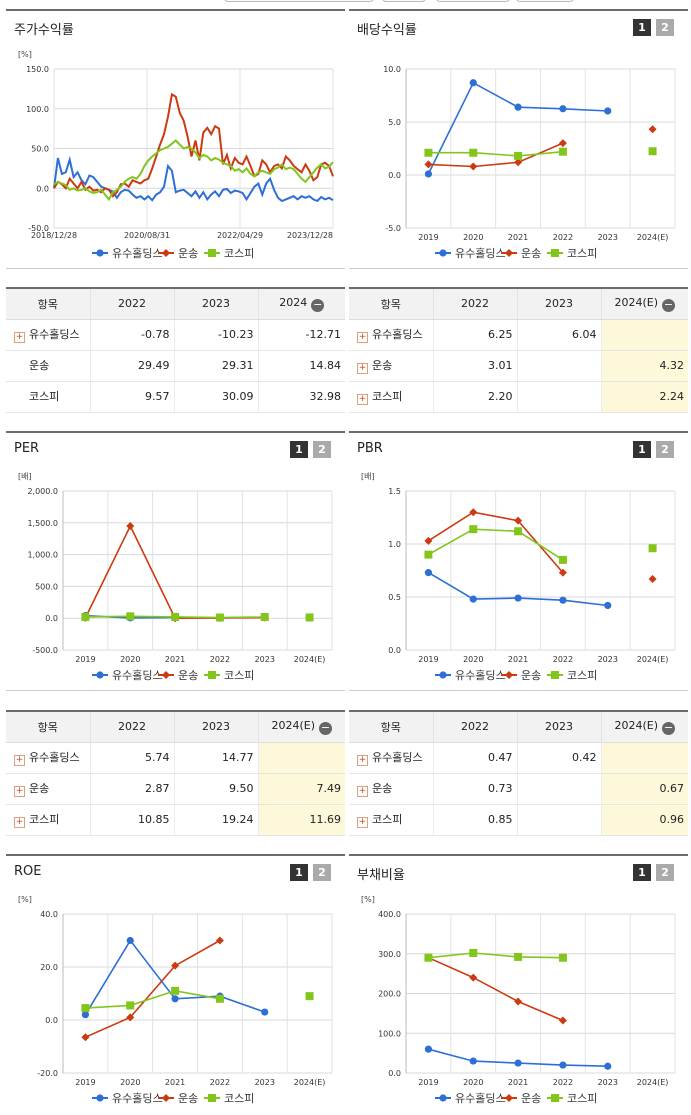  Describe the element at coordinates (132, 335) in the screenshot. I see `table-cell: -0.78` at that location.